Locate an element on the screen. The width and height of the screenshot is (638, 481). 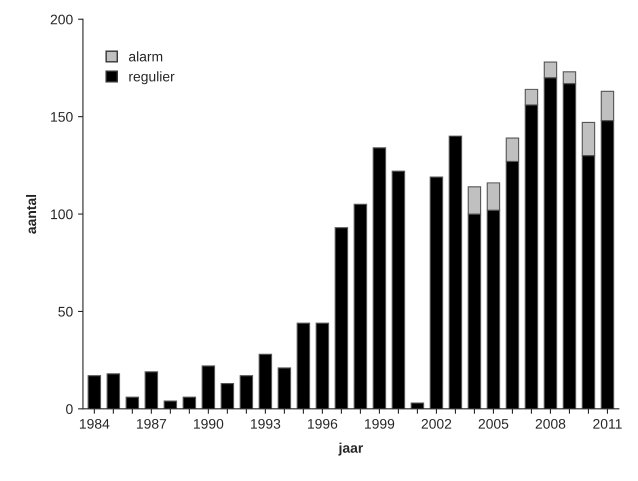
x-tick-label: 1993 is located at coordinates (265, 423).